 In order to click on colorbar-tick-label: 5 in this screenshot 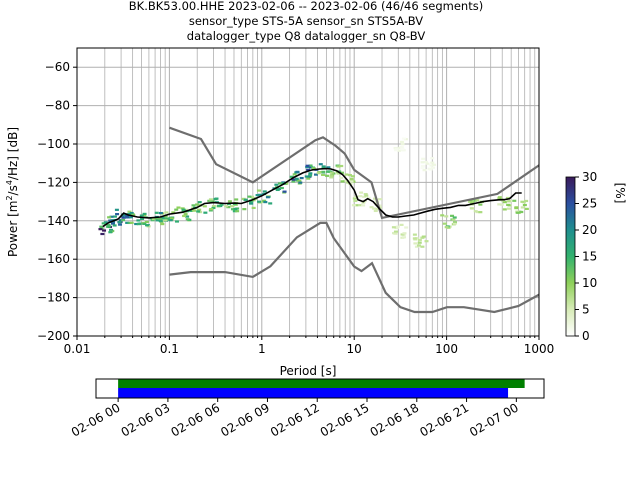, I will do `click(586, 310)`.